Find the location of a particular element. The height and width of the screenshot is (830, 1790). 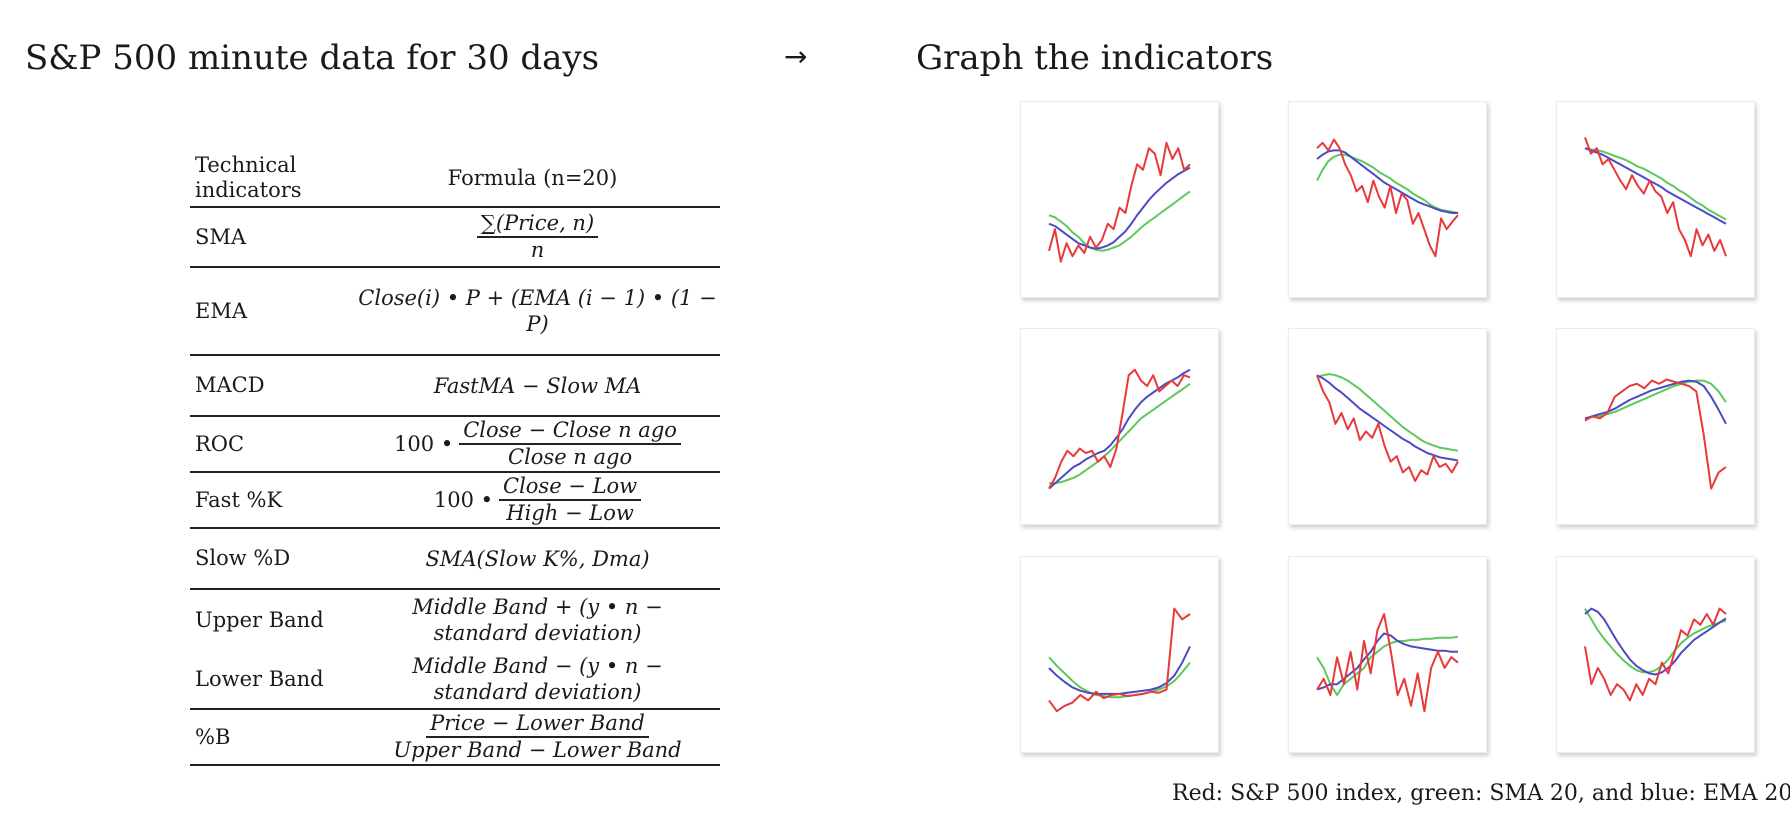

formula-denominator: Close n ago is located at coordinates (570, 457).